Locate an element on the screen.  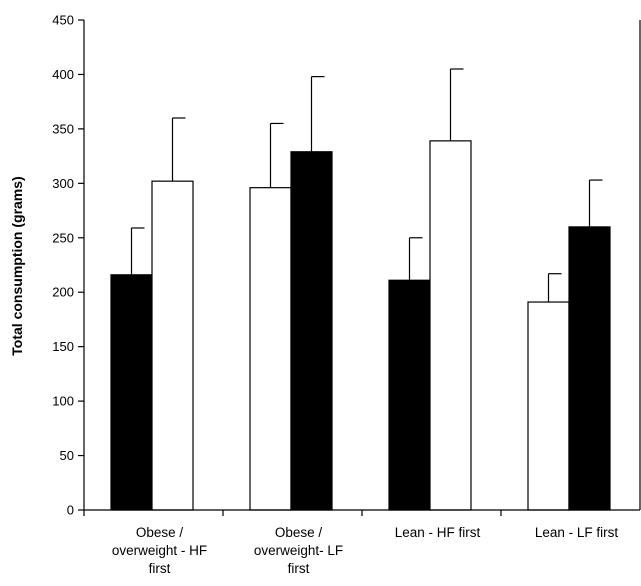
y-tick-label: 250 is located at coordinates (63, 237).